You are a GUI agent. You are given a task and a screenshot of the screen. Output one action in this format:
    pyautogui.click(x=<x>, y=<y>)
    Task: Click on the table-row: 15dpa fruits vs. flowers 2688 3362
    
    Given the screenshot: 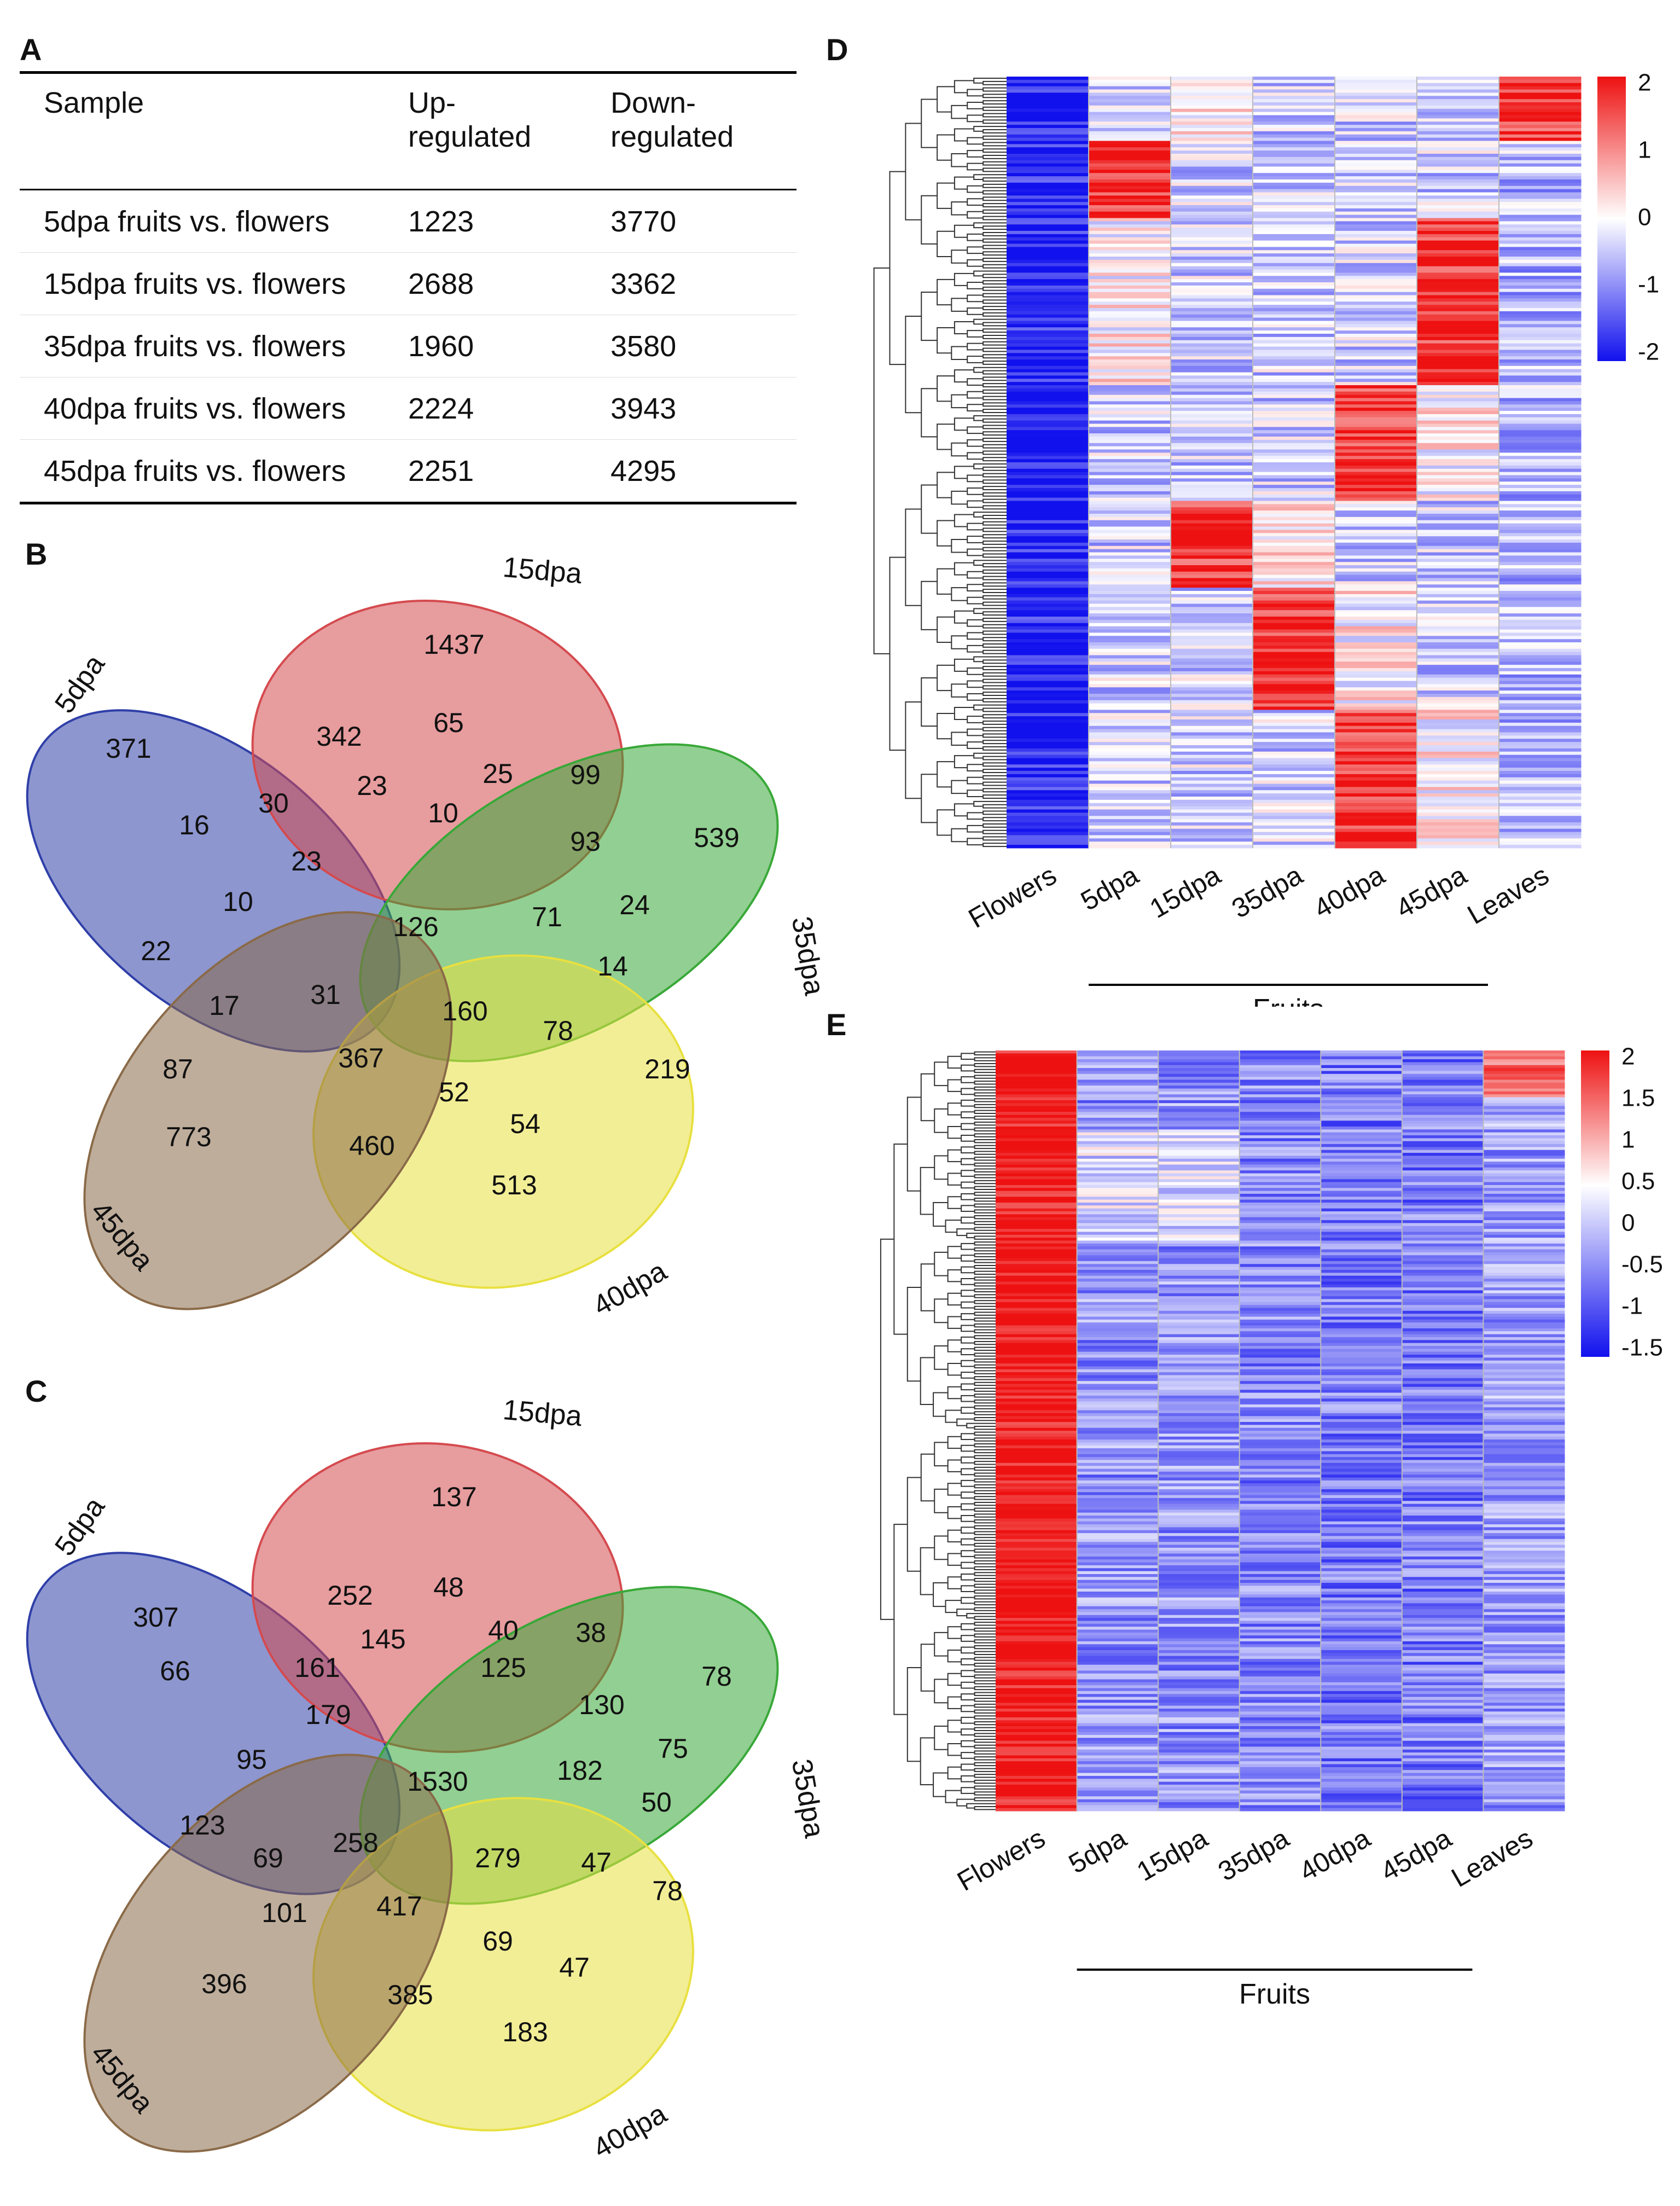 What is the action you would take?
    pyautogui.click(x=408, y=284)
    